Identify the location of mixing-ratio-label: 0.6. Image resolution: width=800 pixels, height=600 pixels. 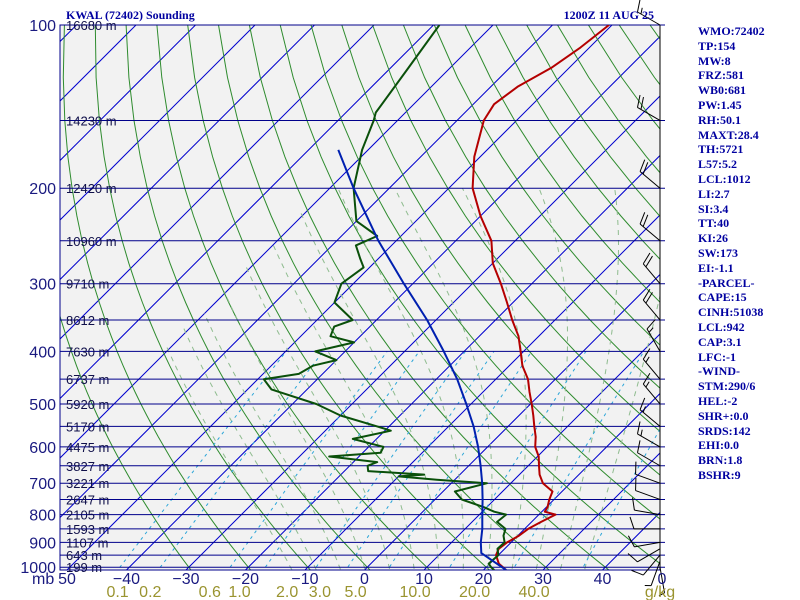
(210, 592).